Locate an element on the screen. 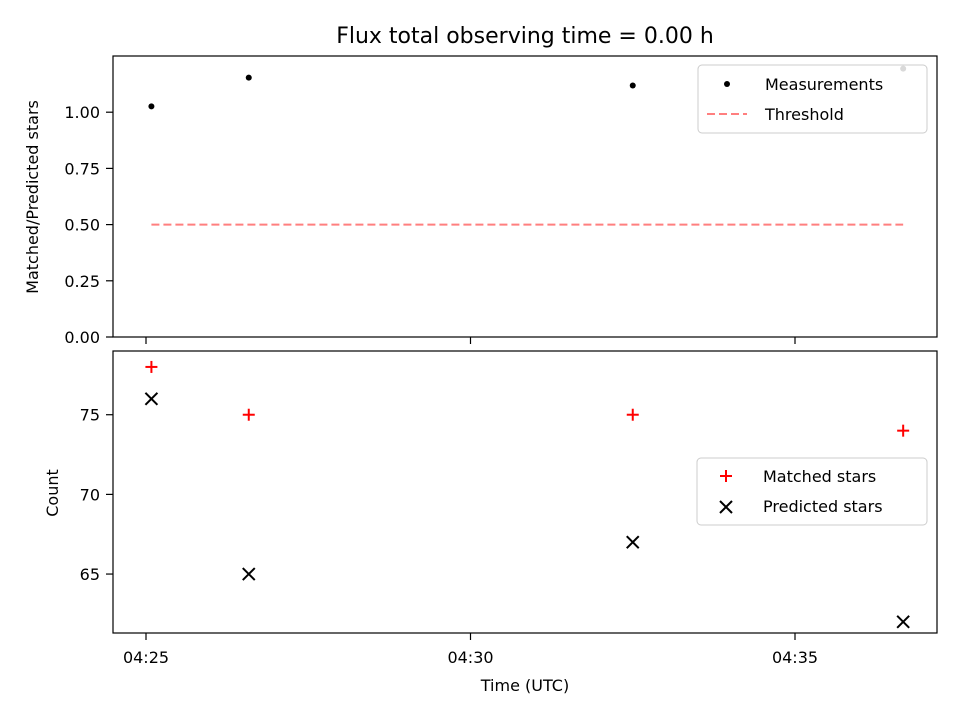 This screenshot has width=960, height=720. top-y-axis-label: Matched/Predicted stars is located at coordinates (32, 197).